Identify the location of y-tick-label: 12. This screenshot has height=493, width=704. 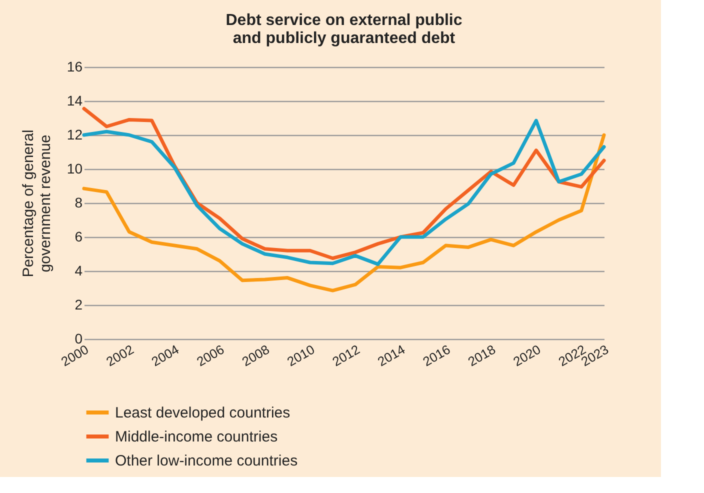
(74, 134).